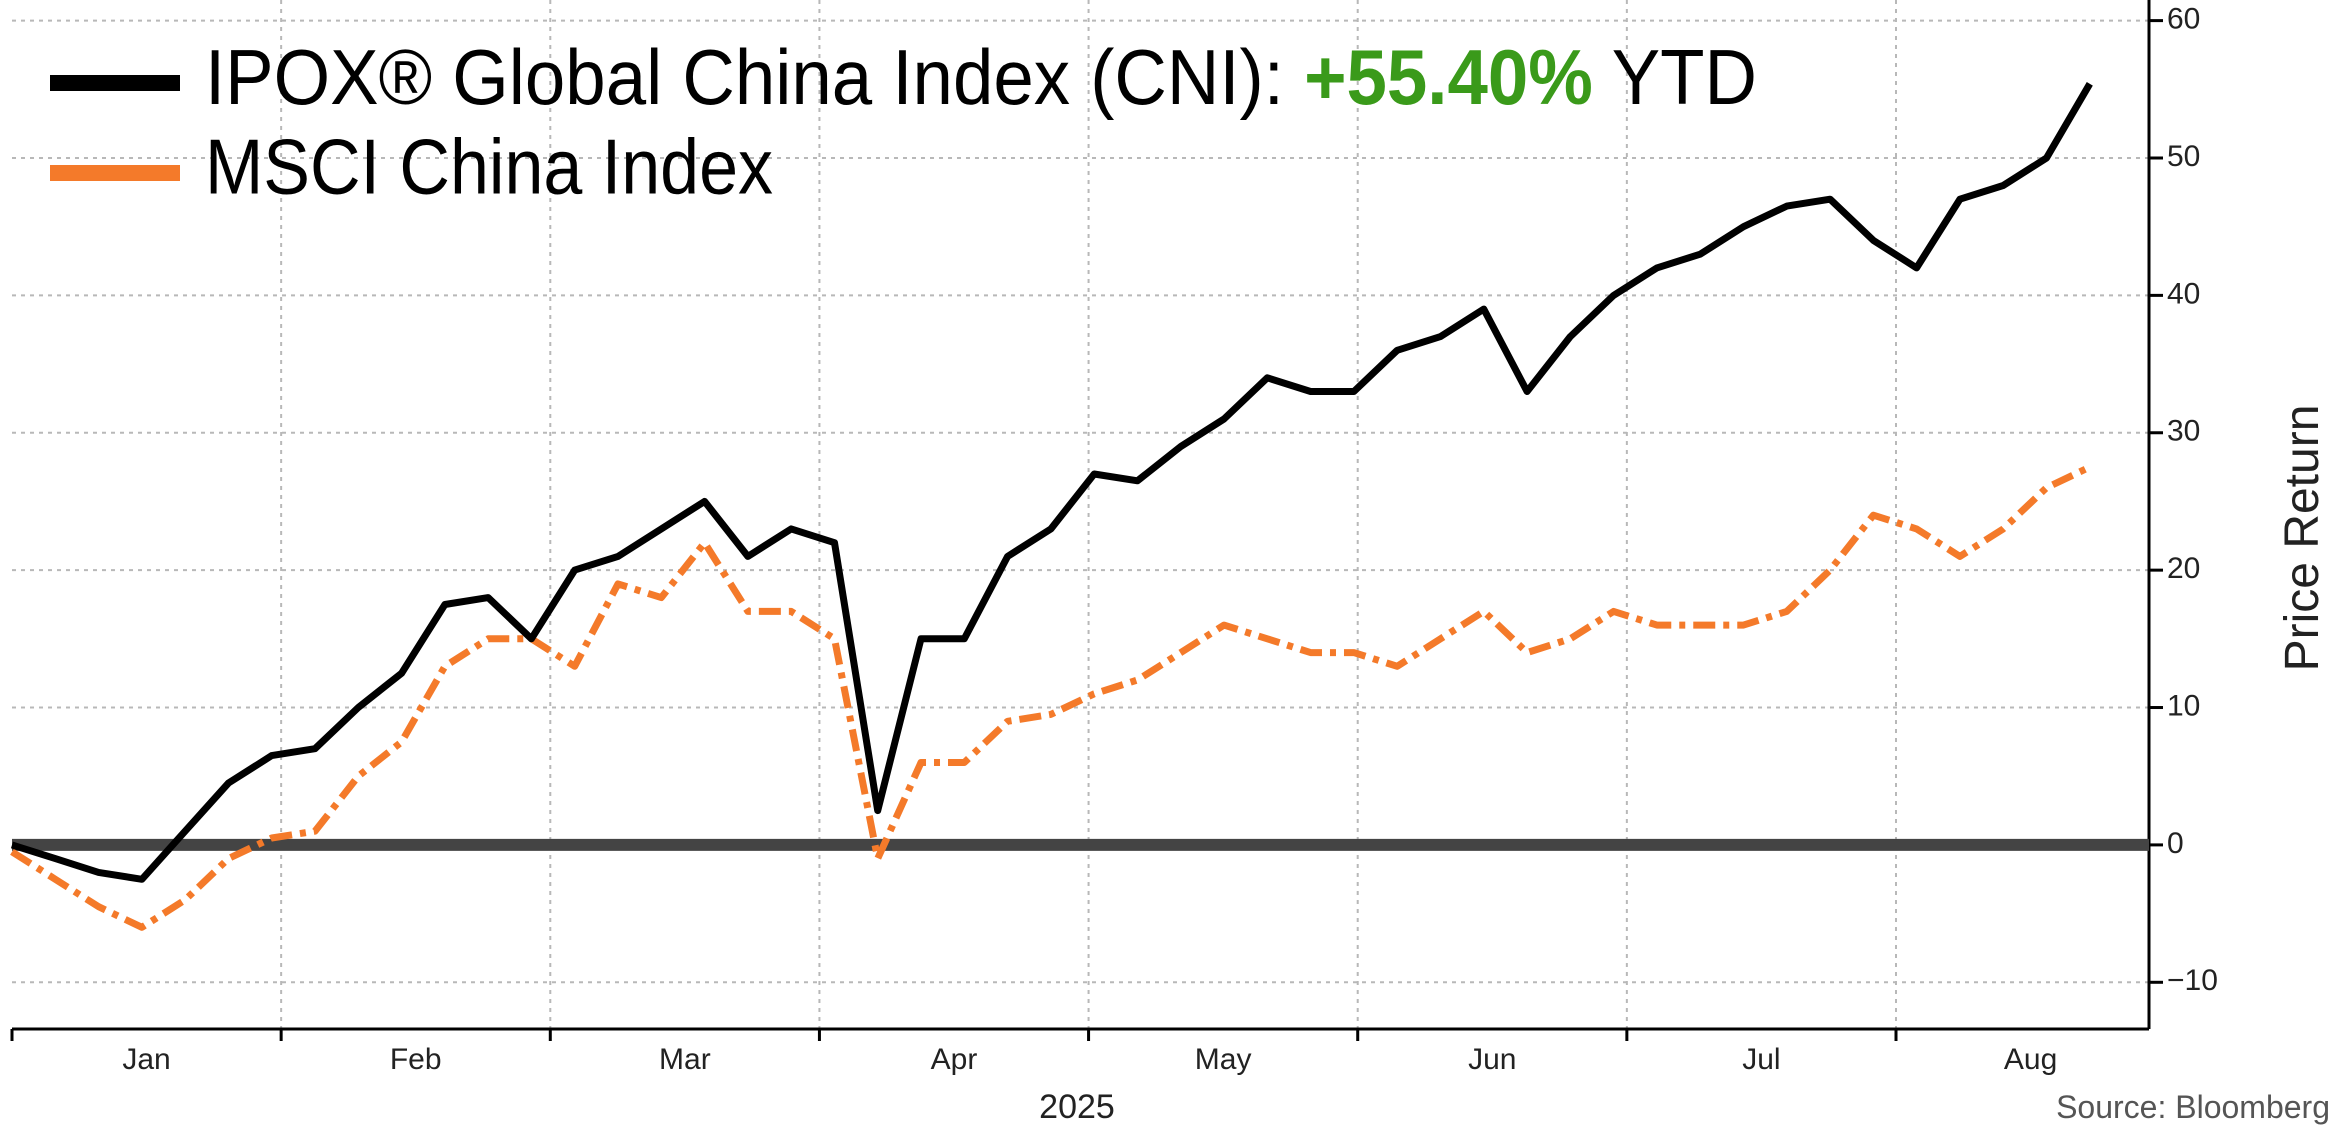 The height and width of the screenshot is (1132, 2333). Describe the element at coordinates (2192, 980) in the screenshot. I see `y-tick-label: −10` at that location.